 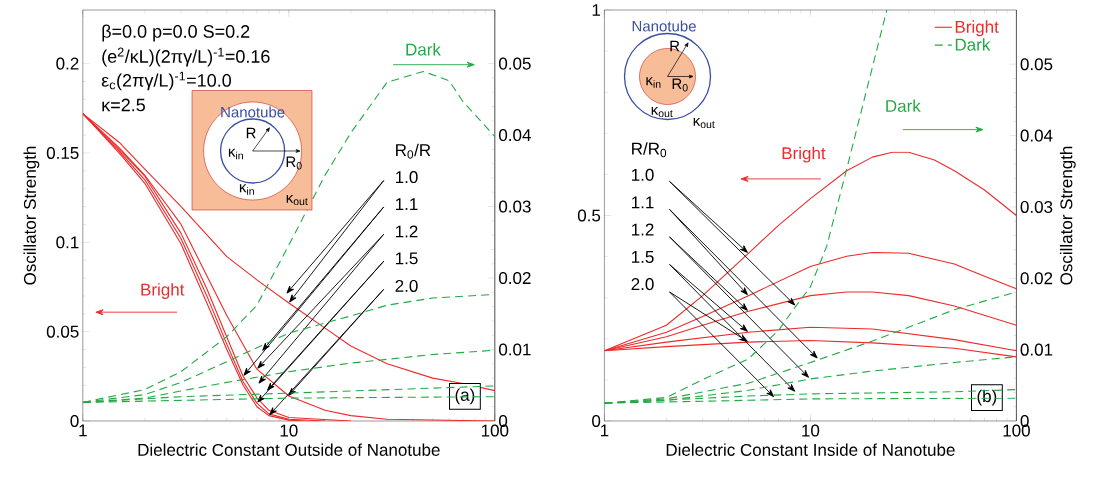 What do you see at coordinates (31, 215) in the screenshot?
I see `y-axis-title: Oscillator Strength` at bounding box center [31, 215].